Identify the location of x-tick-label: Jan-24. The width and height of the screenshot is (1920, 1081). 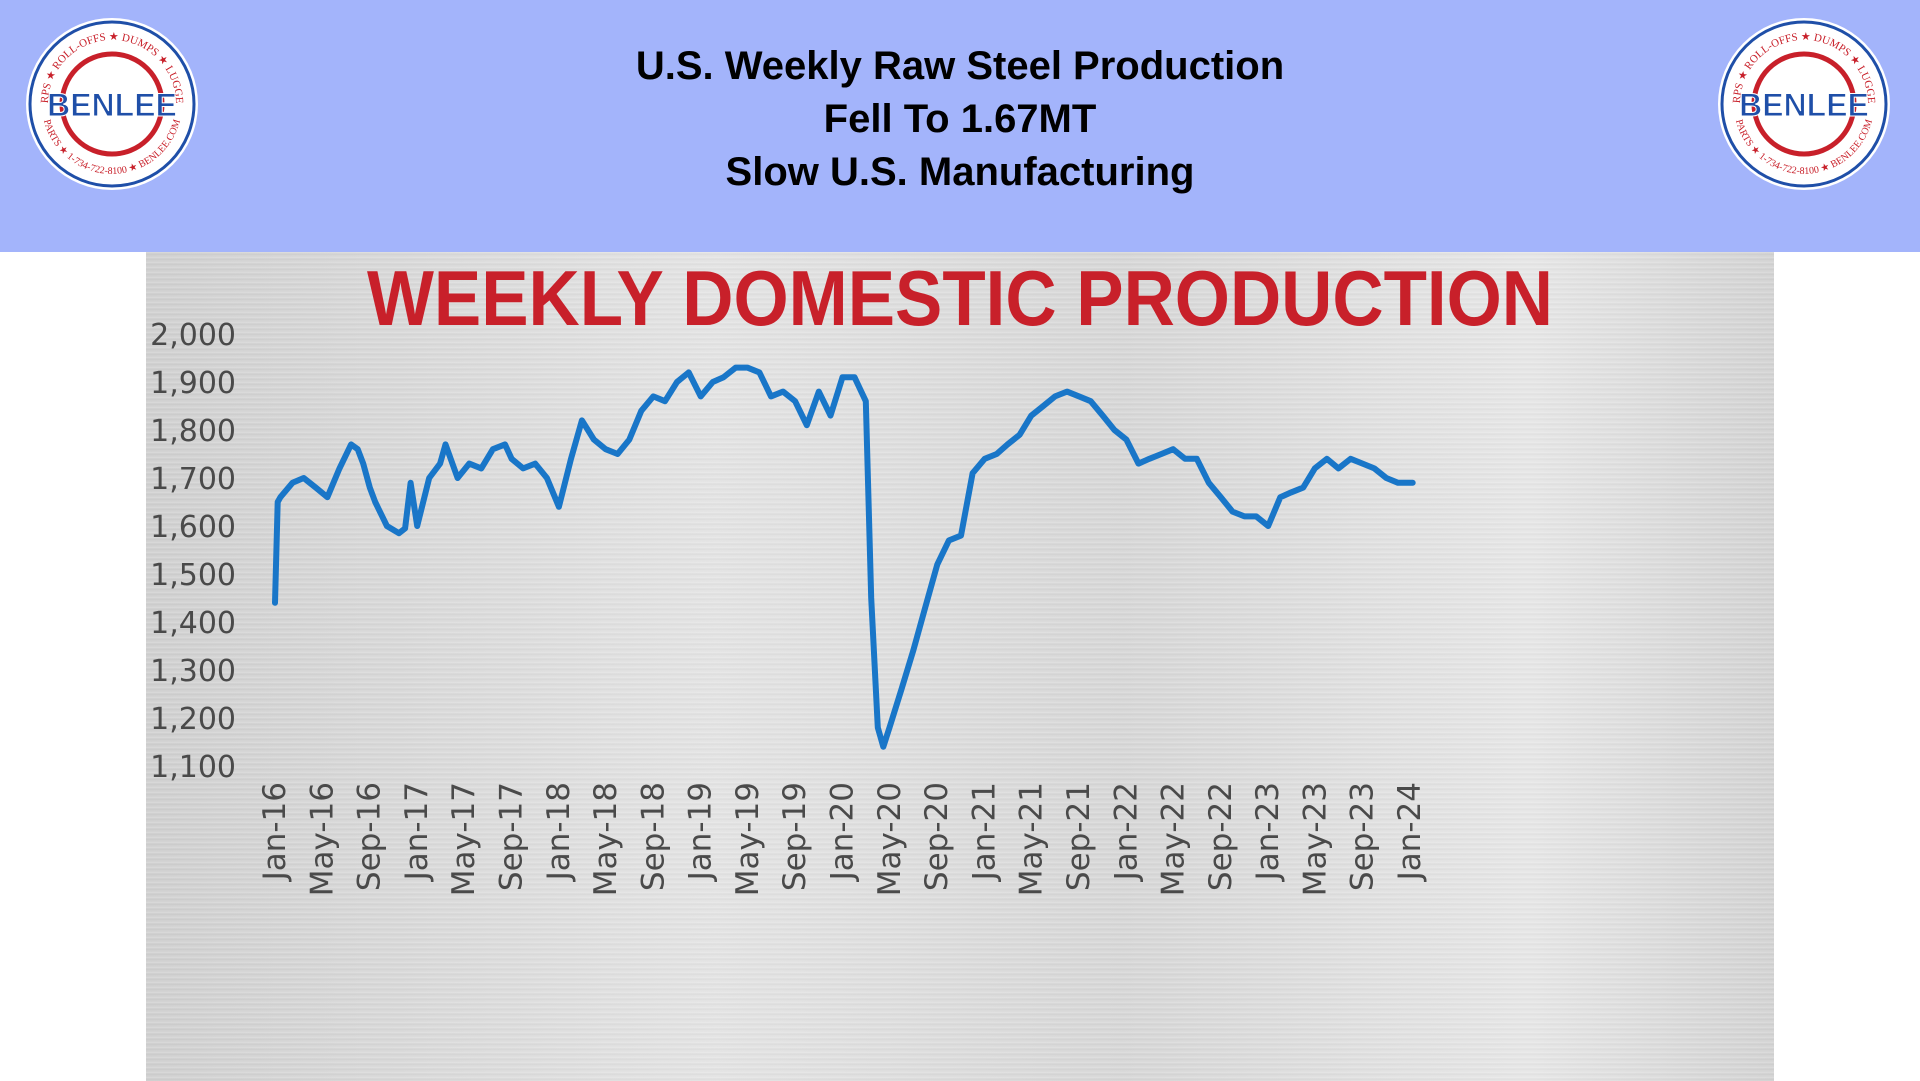
(1410, 832).